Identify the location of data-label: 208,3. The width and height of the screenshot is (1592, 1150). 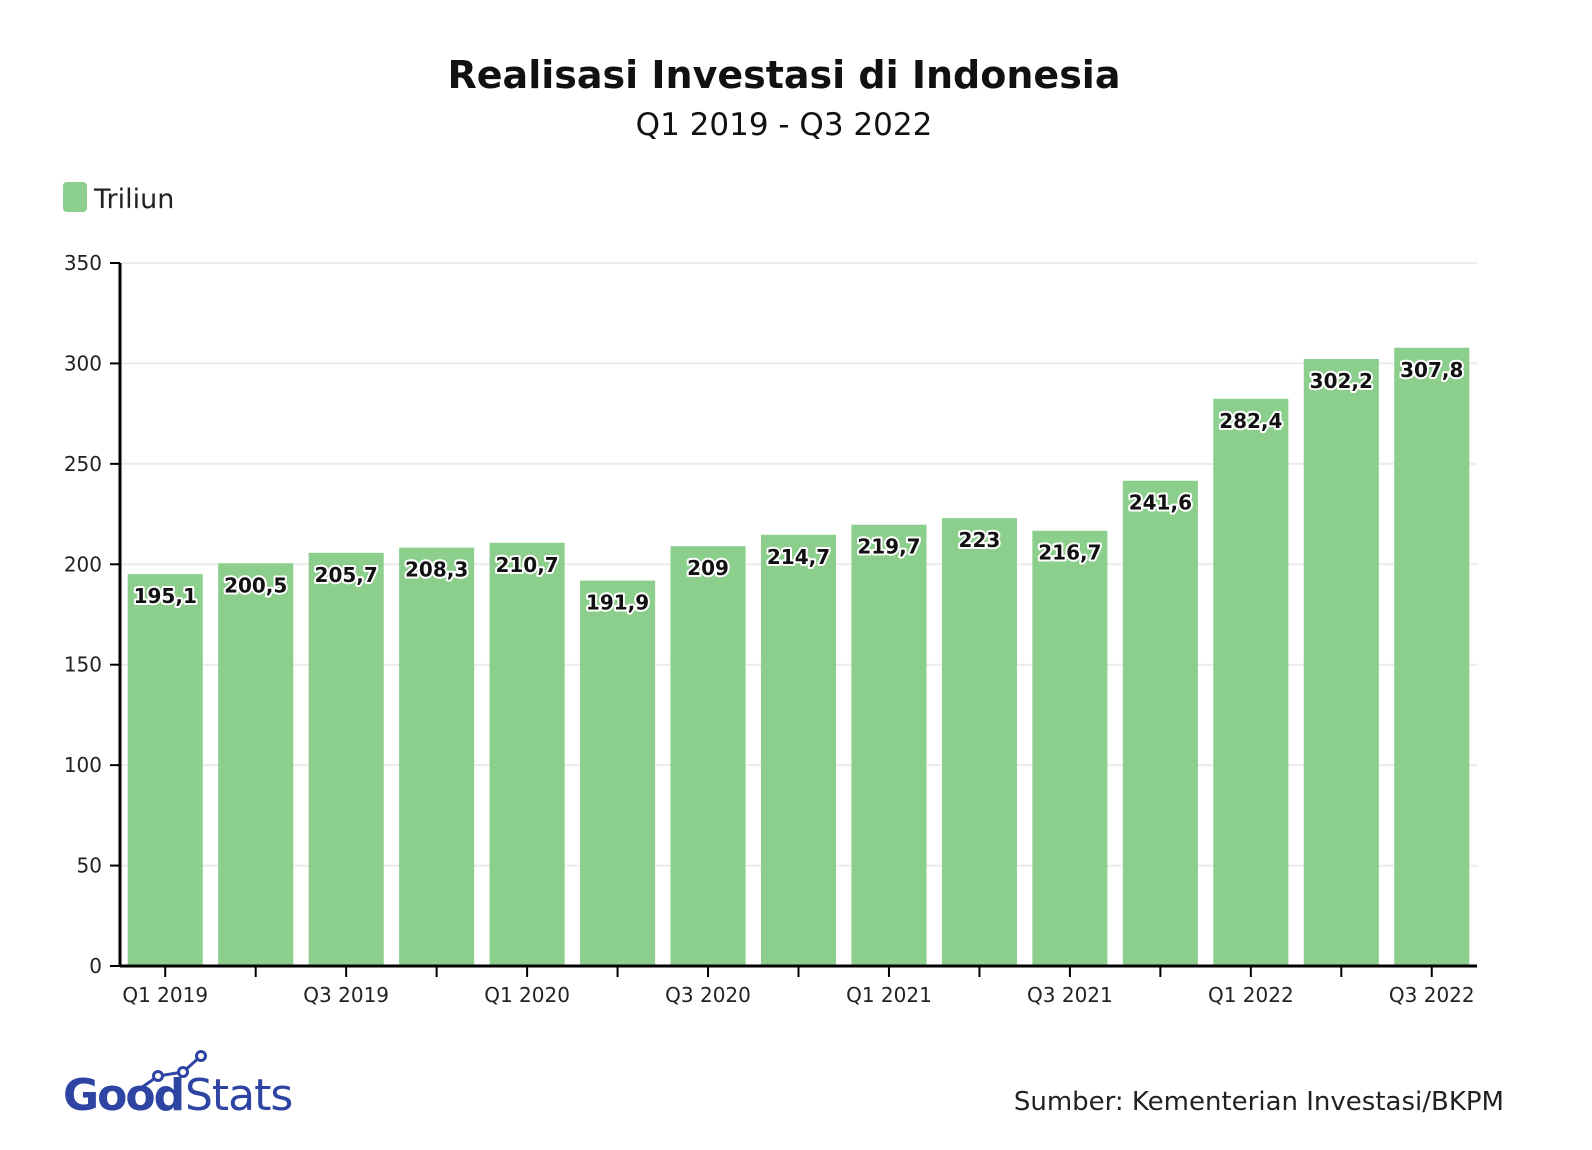
(436, 570).